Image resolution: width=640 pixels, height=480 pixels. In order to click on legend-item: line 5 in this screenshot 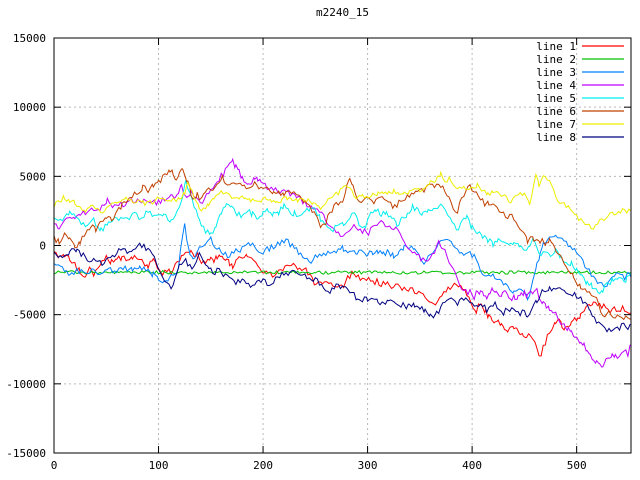, I will do `click(580, 98)`.